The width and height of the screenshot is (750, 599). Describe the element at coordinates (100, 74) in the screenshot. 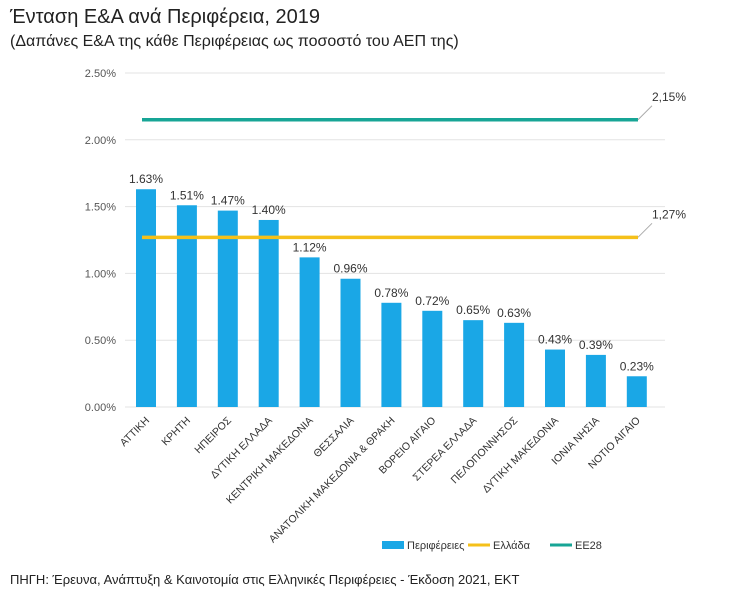

I see `y-tick-label: 2.50%` at that location.